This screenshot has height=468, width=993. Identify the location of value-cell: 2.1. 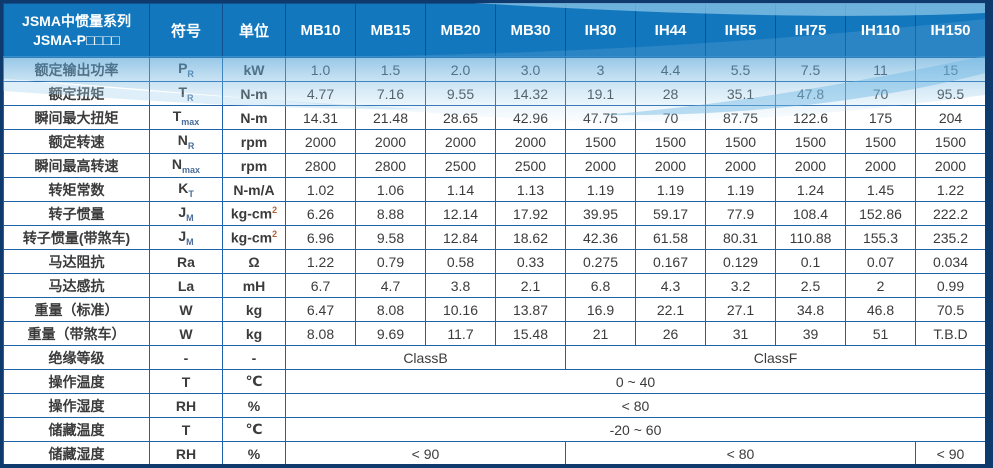
(530, 285).